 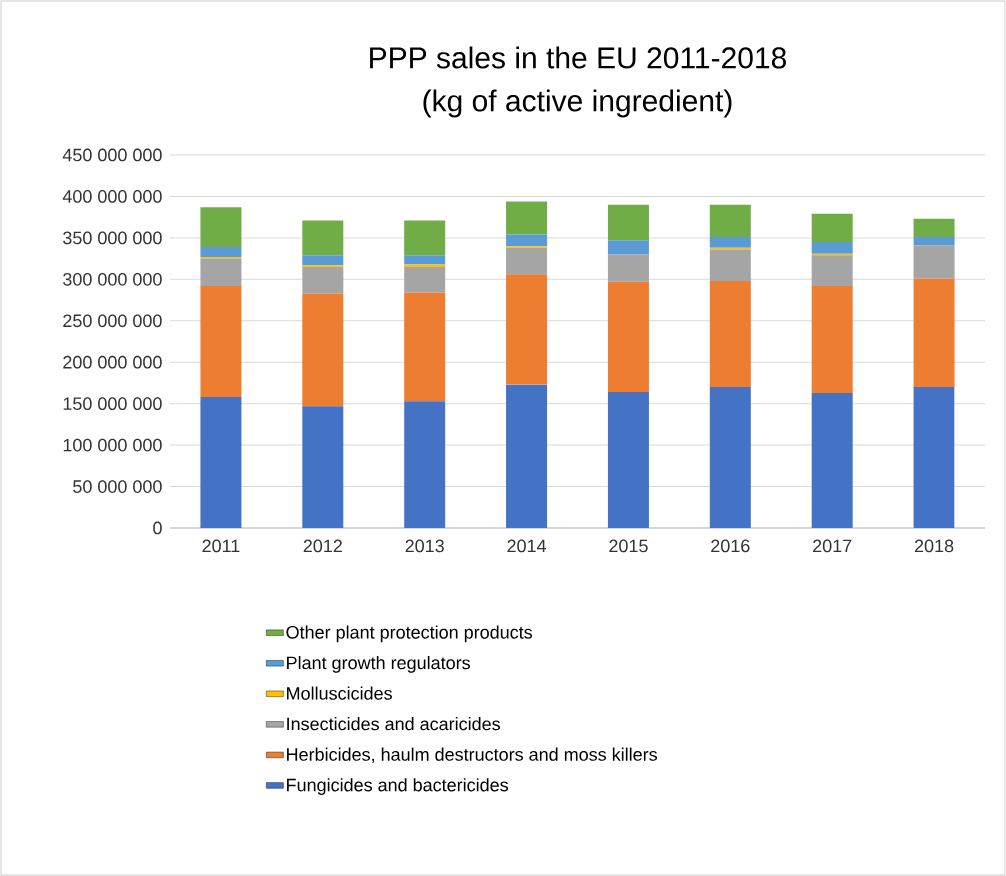 What do you see at coordinates (112, 362) in the screenshot?
I see `y-tick-label: 200 000 000` at bounding box center [112, 362].